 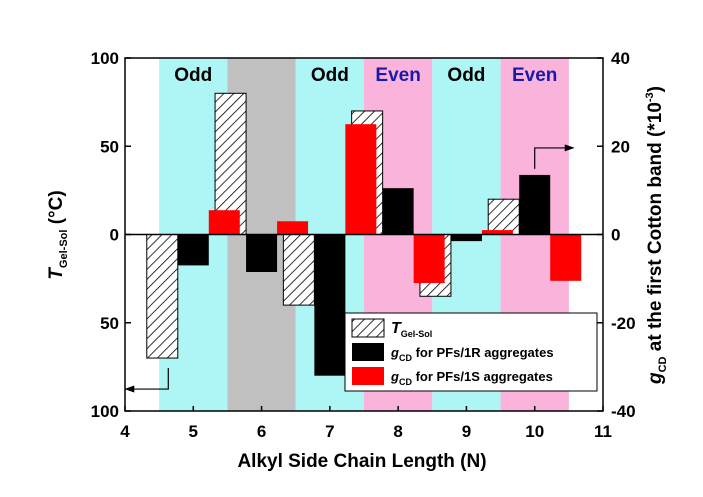 What do you see at coordinates (105, 58) in the screenshot?
I see `y-left-tick-label-0: 100` at bounding box center [105, 58].